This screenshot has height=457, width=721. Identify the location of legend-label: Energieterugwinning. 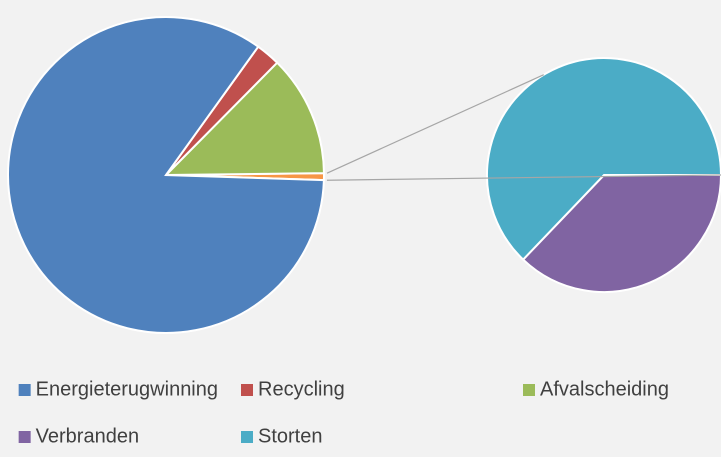
(127, 389).